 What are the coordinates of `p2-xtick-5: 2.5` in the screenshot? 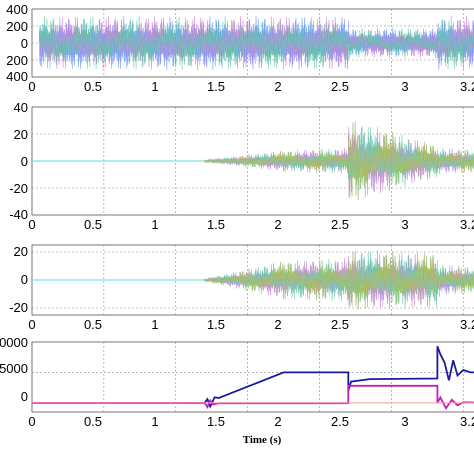 It's located at (340, 224).